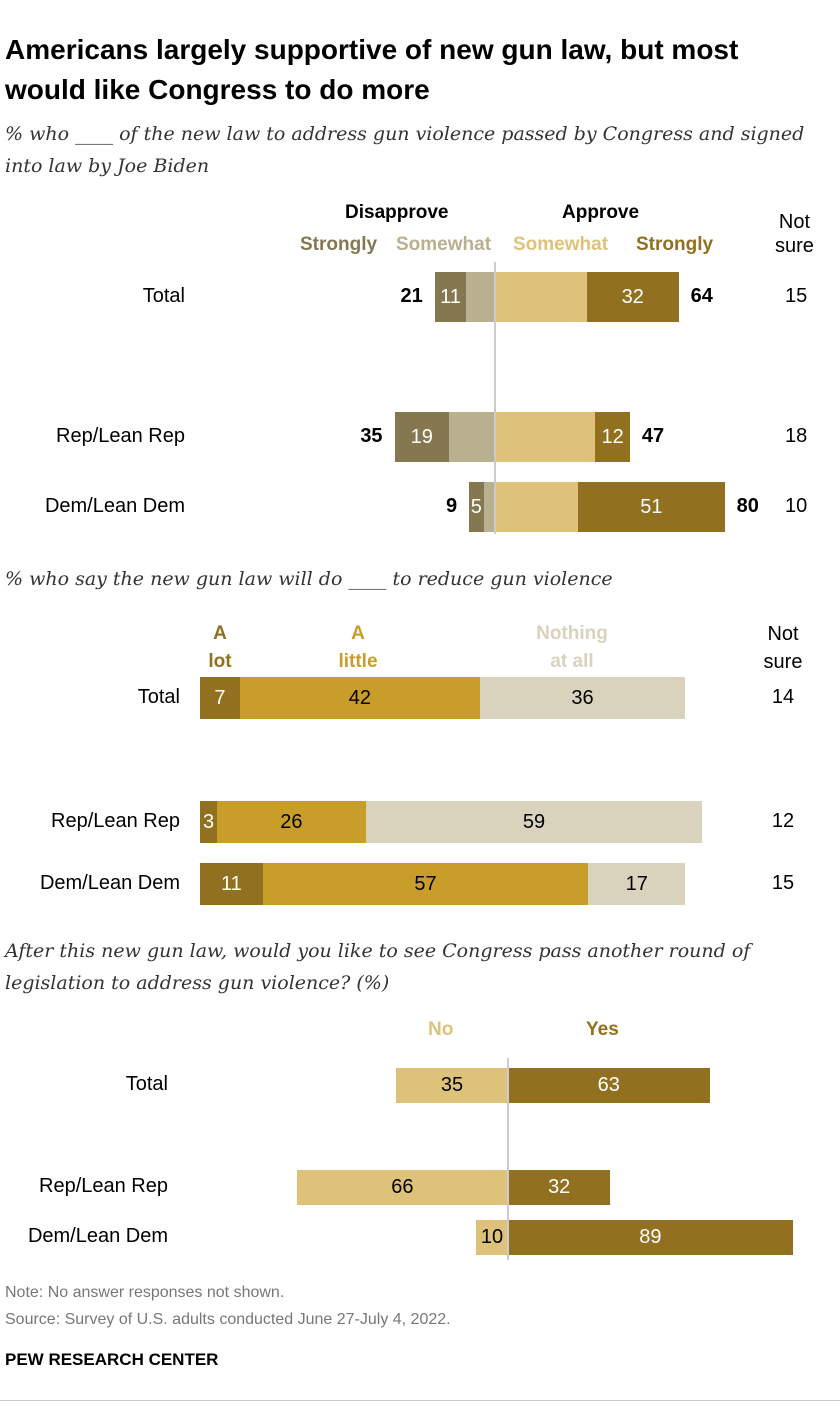 The width and height of the screenshot is (840, 1406). What do you see at coordinates (653, 436) in the screenshot?
I see `approve-total: 47` at bounding box center [653, 436].